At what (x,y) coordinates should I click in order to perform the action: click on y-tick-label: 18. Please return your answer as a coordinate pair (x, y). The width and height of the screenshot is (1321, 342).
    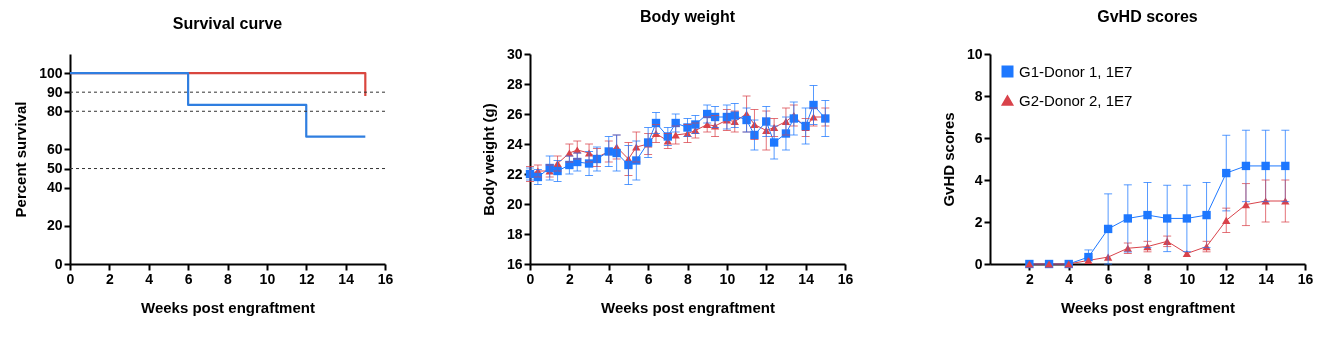
    Looking at the image, I should click on (514, 233).